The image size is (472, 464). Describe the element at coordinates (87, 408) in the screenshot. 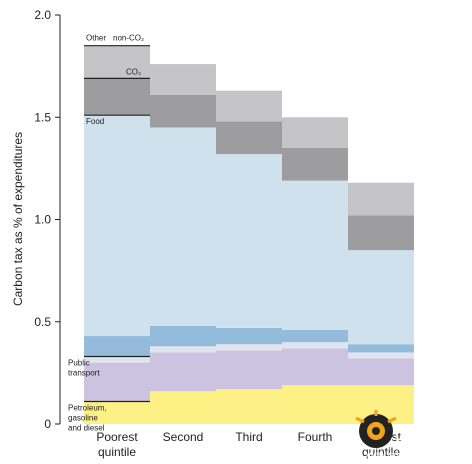

I see `annotation-label: Petroleum,` at that location.